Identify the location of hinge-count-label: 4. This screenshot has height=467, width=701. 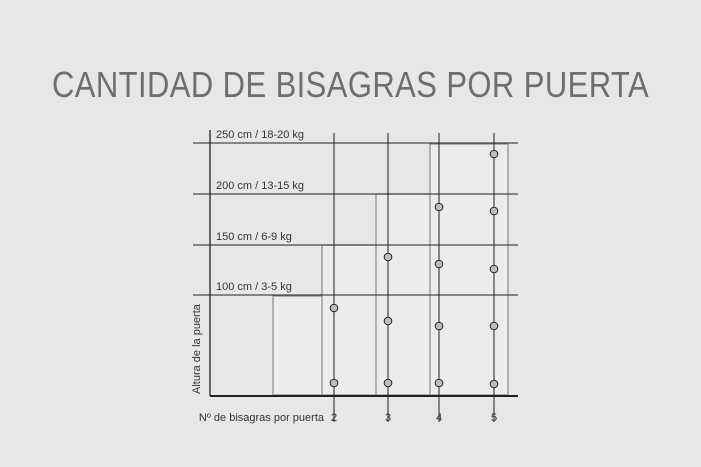
(439, 418).